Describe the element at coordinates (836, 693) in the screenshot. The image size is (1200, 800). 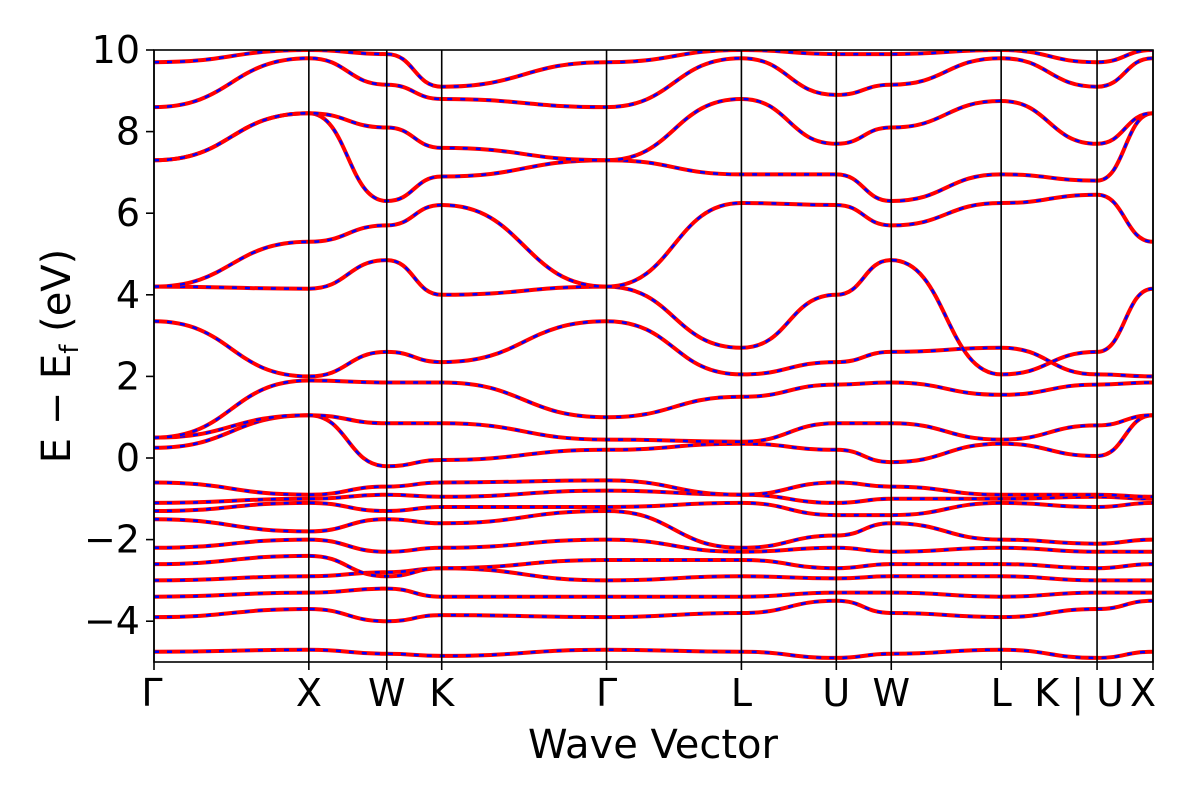
I see `x-tick-label: U` at that location.